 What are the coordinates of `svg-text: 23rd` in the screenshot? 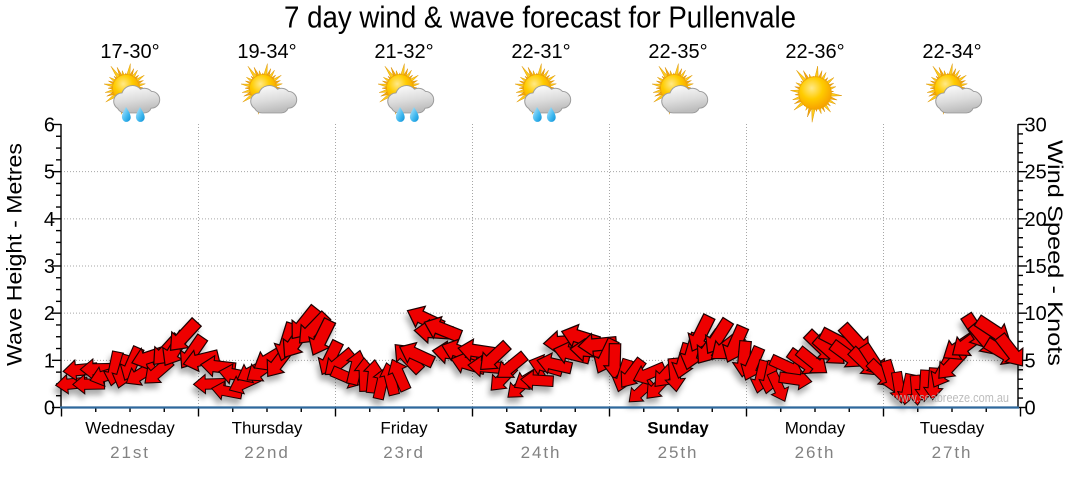 It's located at (404, 452).